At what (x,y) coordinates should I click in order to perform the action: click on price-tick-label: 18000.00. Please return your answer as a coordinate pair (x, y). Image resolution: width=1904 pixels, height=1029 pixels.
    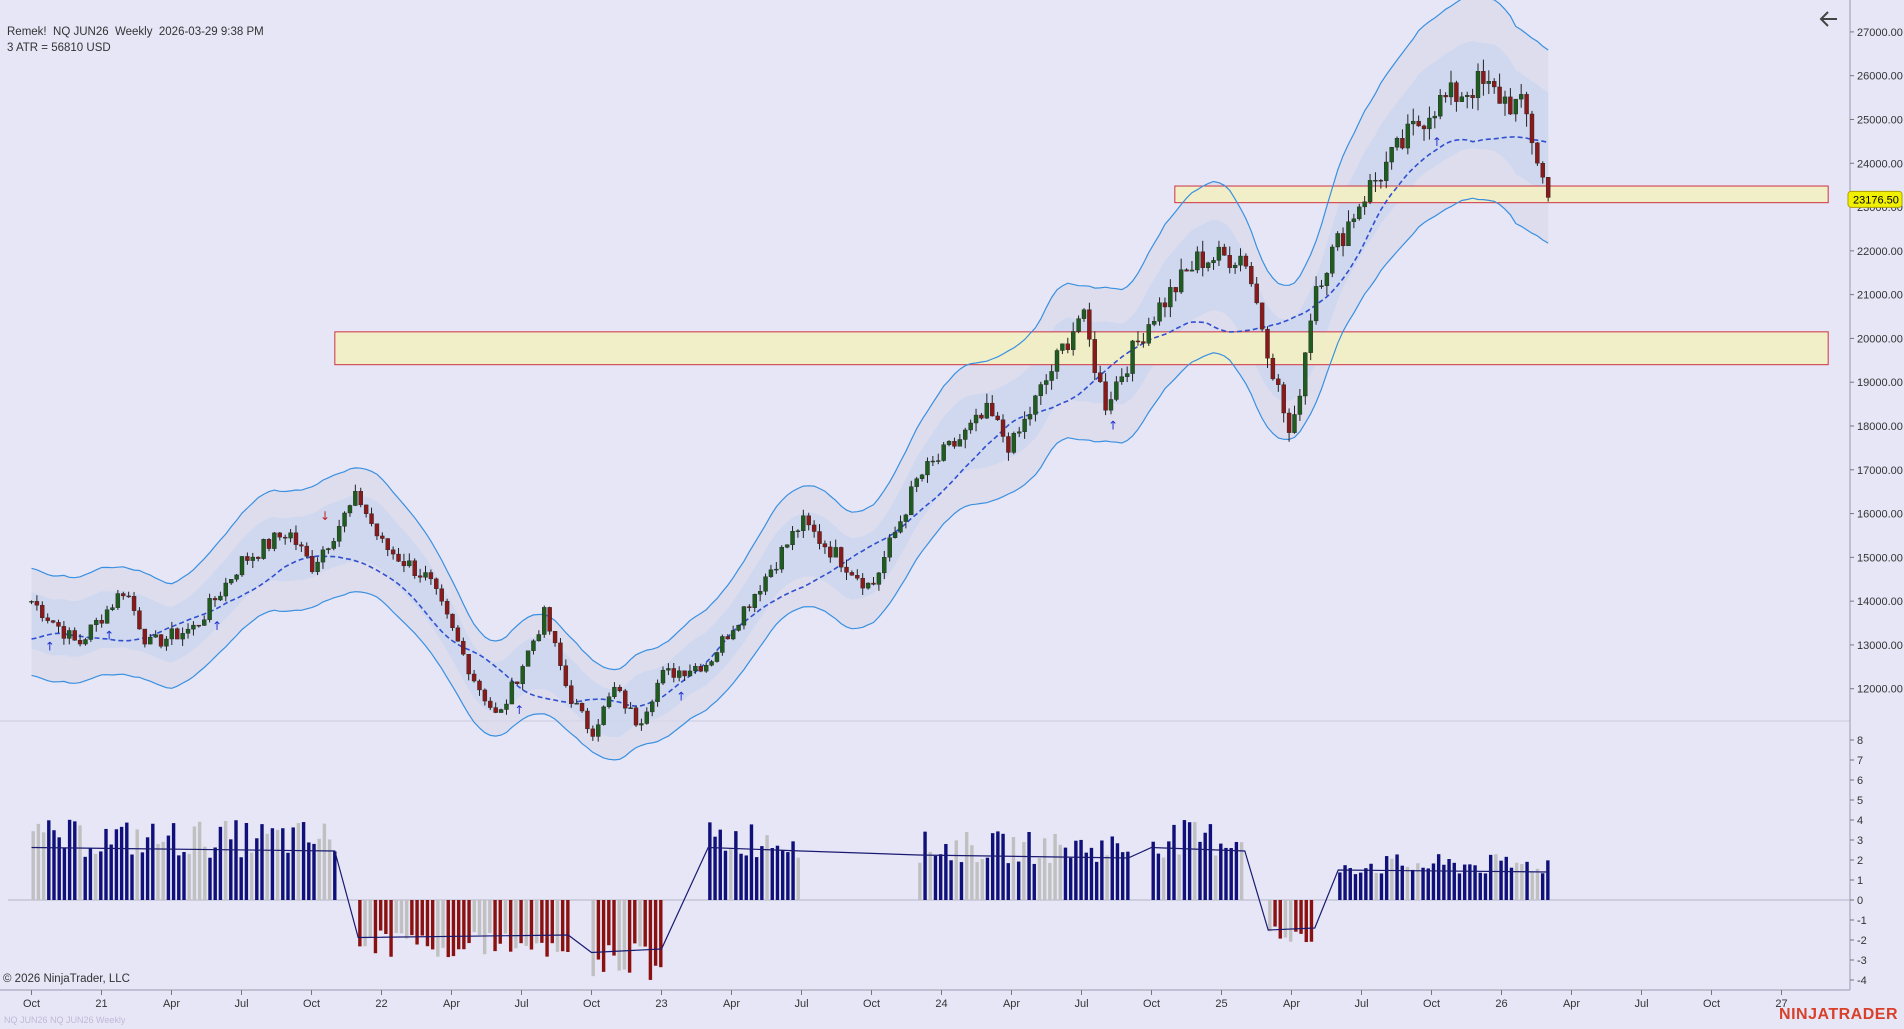
    Looking at the image, I should click on (1880, 427).